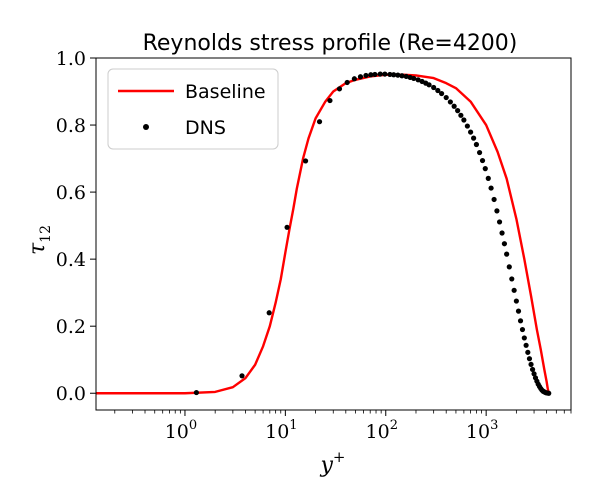 The image size is (600, 500). I want to click on legend-swatch-dns, so click(146, 127).